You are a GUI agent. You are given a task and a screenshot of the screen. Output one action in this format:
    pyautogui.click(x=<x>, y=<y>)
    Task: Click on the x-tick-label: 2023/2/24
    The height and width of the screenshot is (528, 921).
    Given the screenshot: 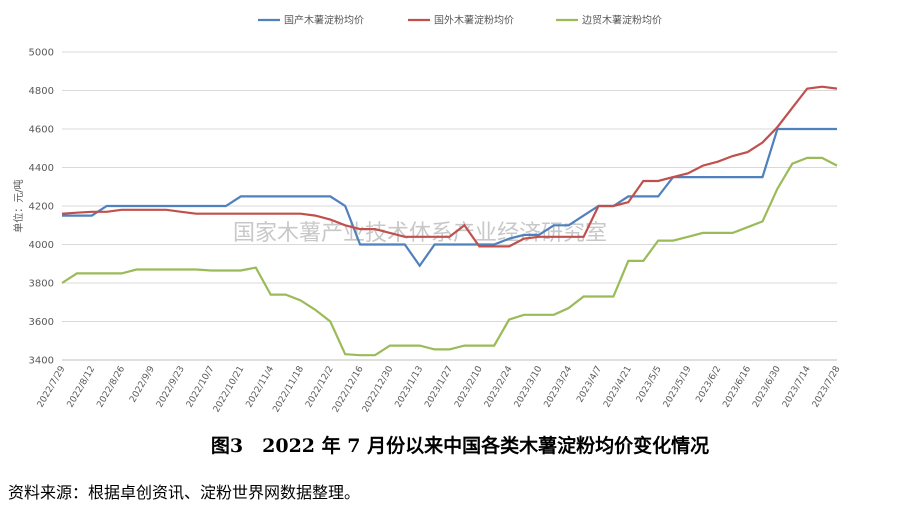 What is the action you would take?
    pyautogui.click(x=499, y=386)
    